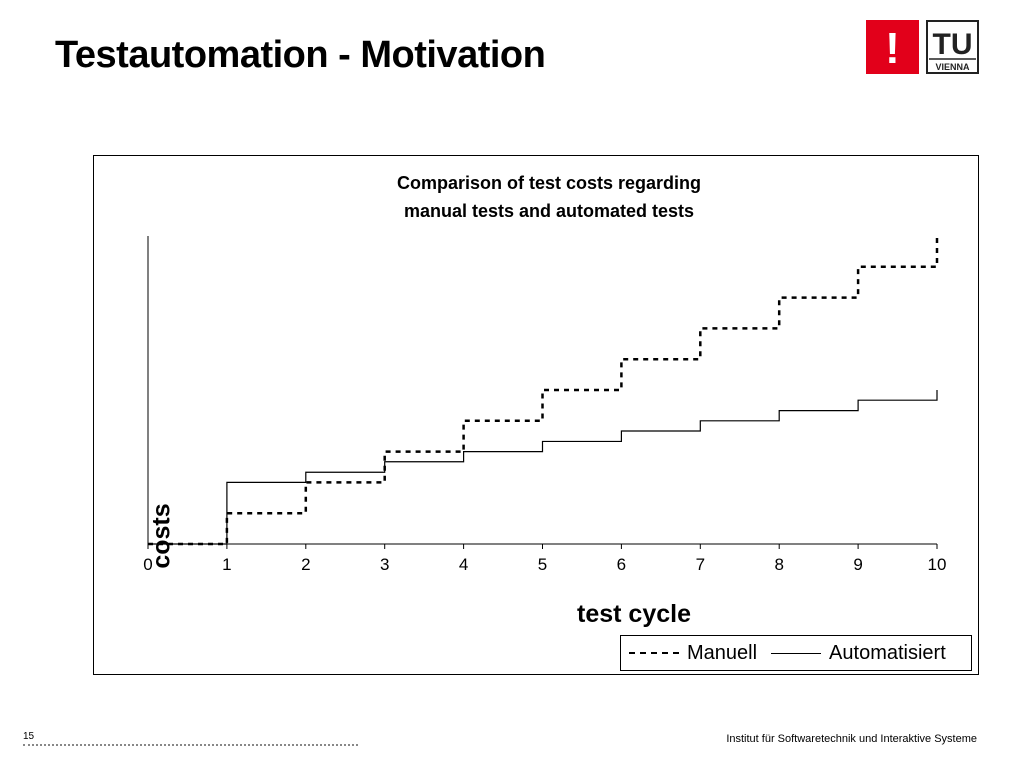  Describe the element at coordinates (29, 736) in the screenshot. I see `page-number: 15` at that location.